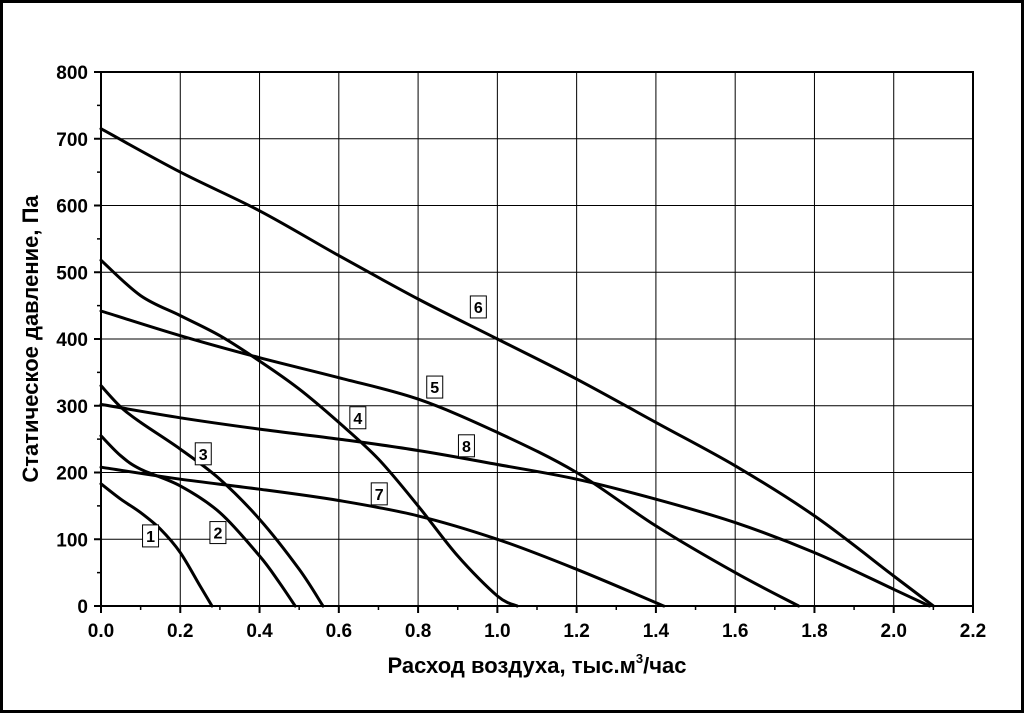 The width and height of the screenshot is (1024, 713). Describe the element at coordinates (72, 207) in the screenshot. I see `y-tick-label: 600` at that location.